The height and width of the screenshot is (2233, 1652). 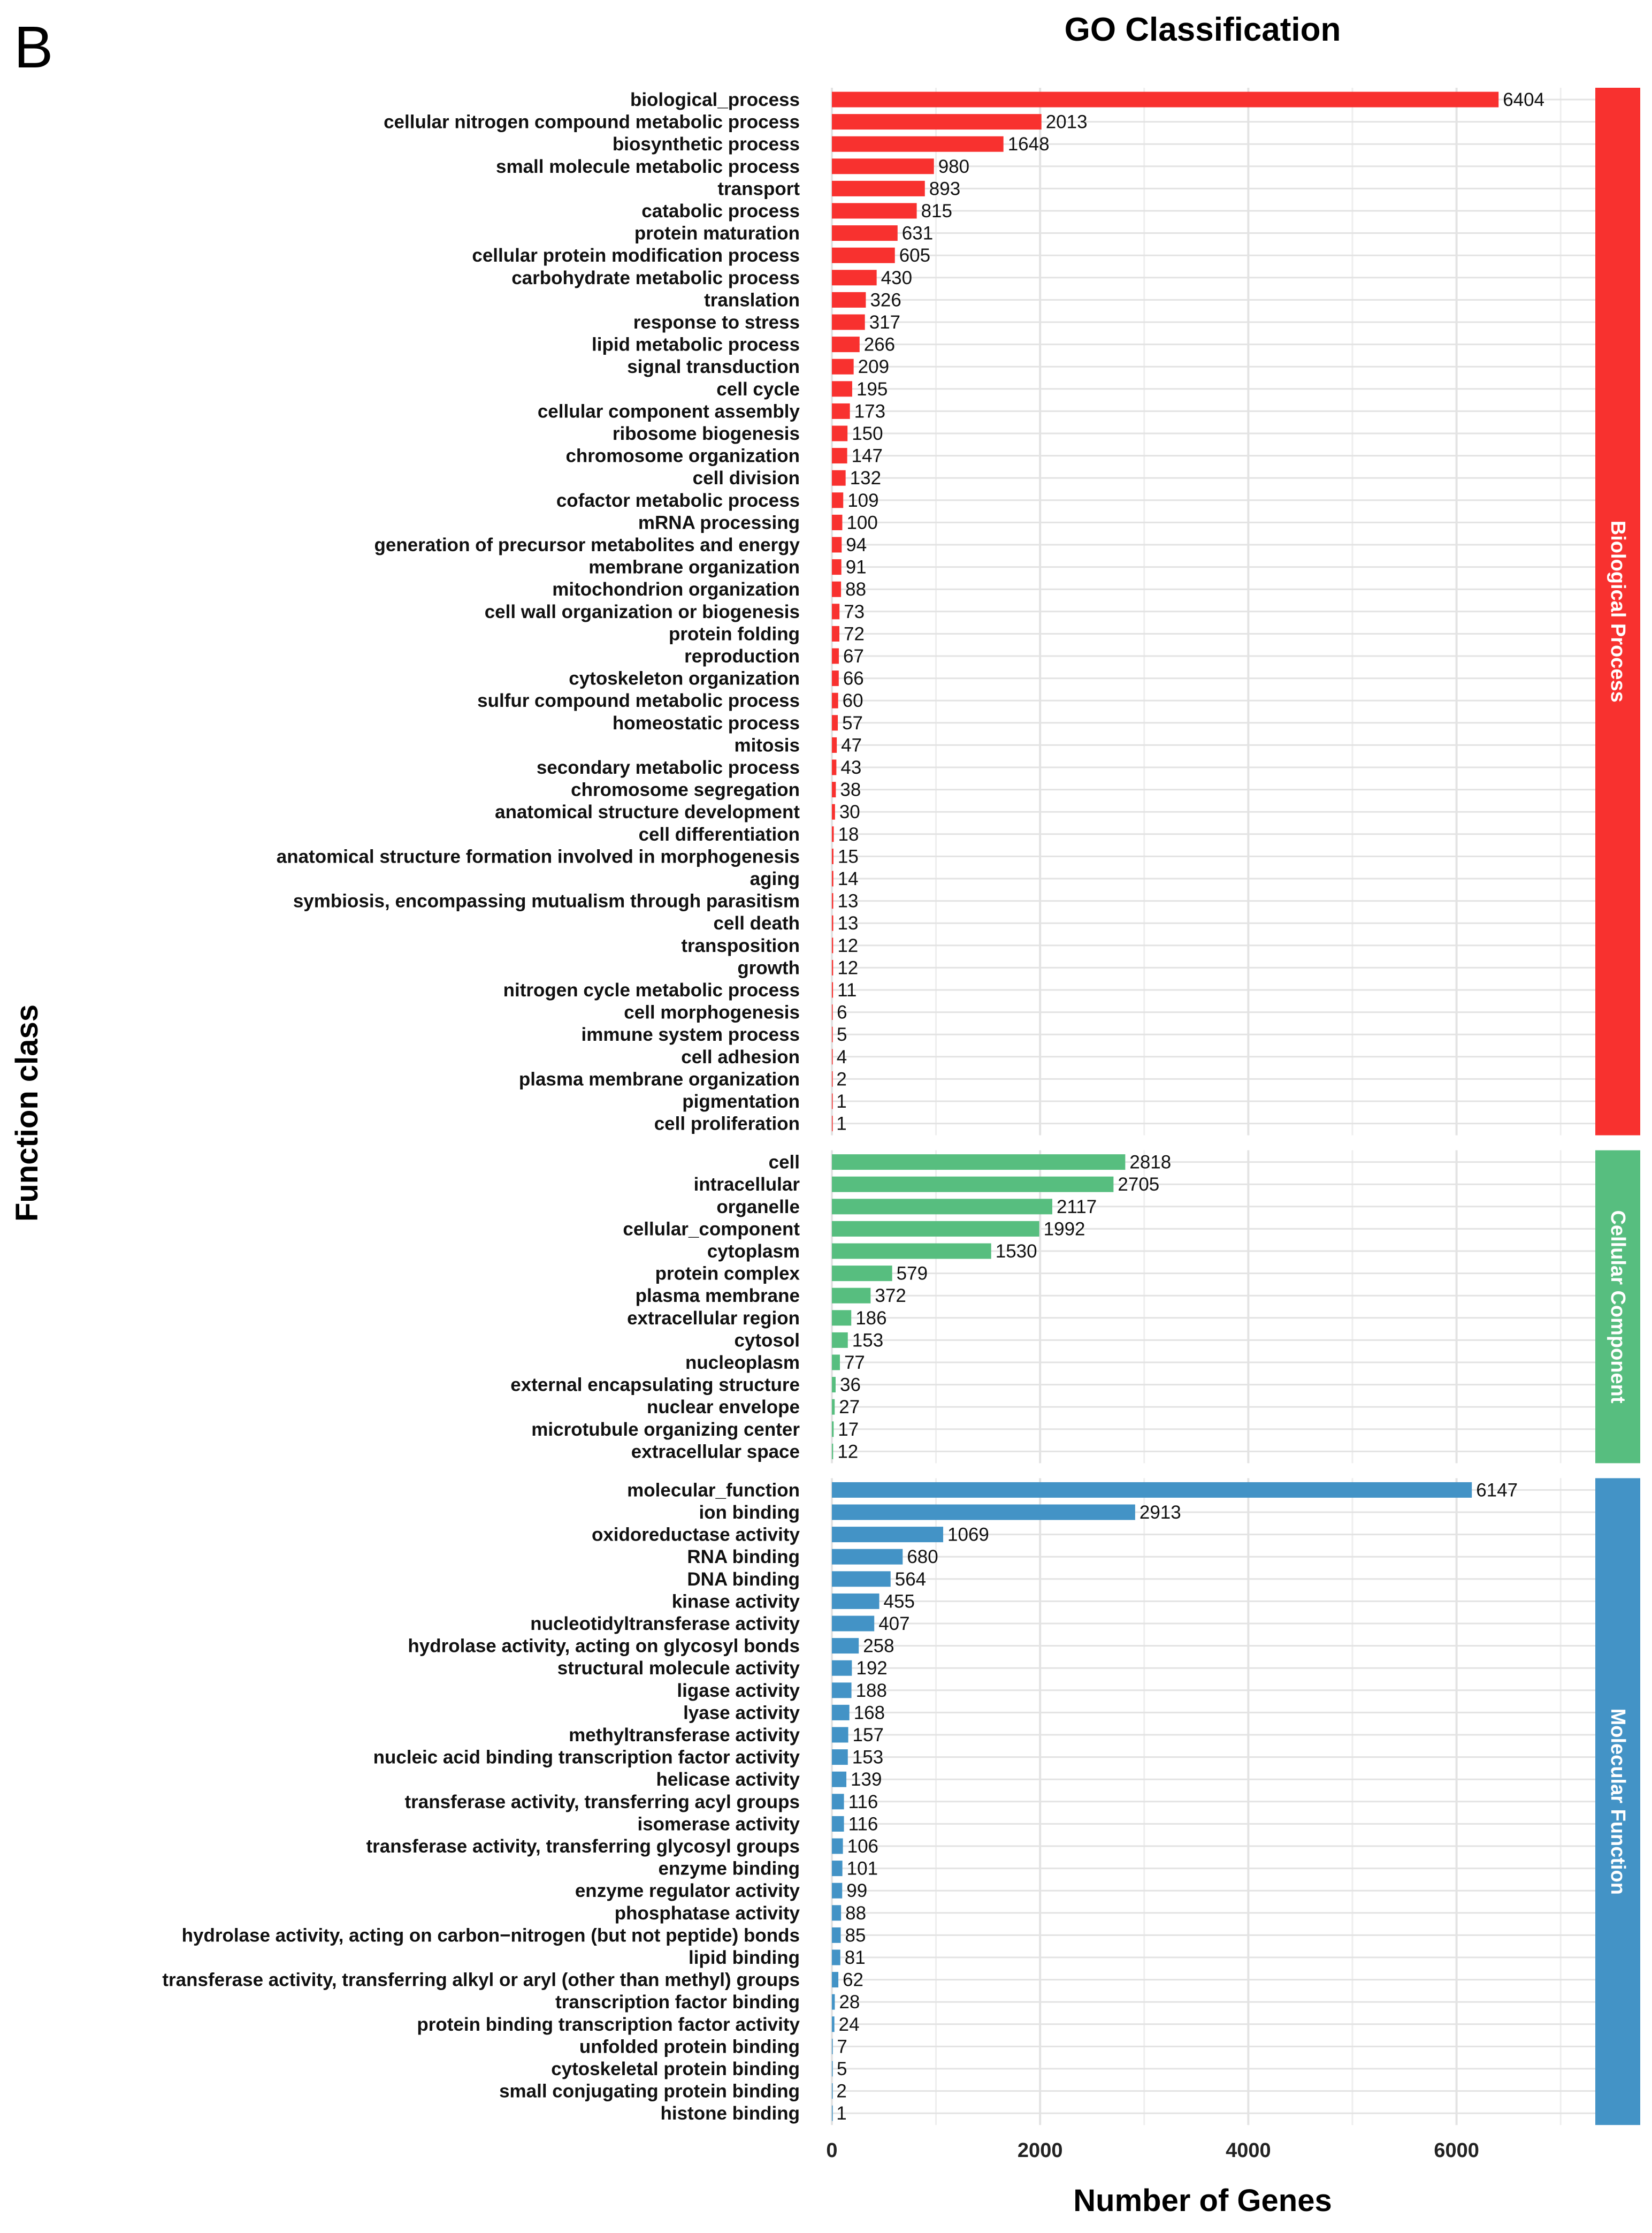 I want to click on panel-letter: B, so click(x=33, y=47).